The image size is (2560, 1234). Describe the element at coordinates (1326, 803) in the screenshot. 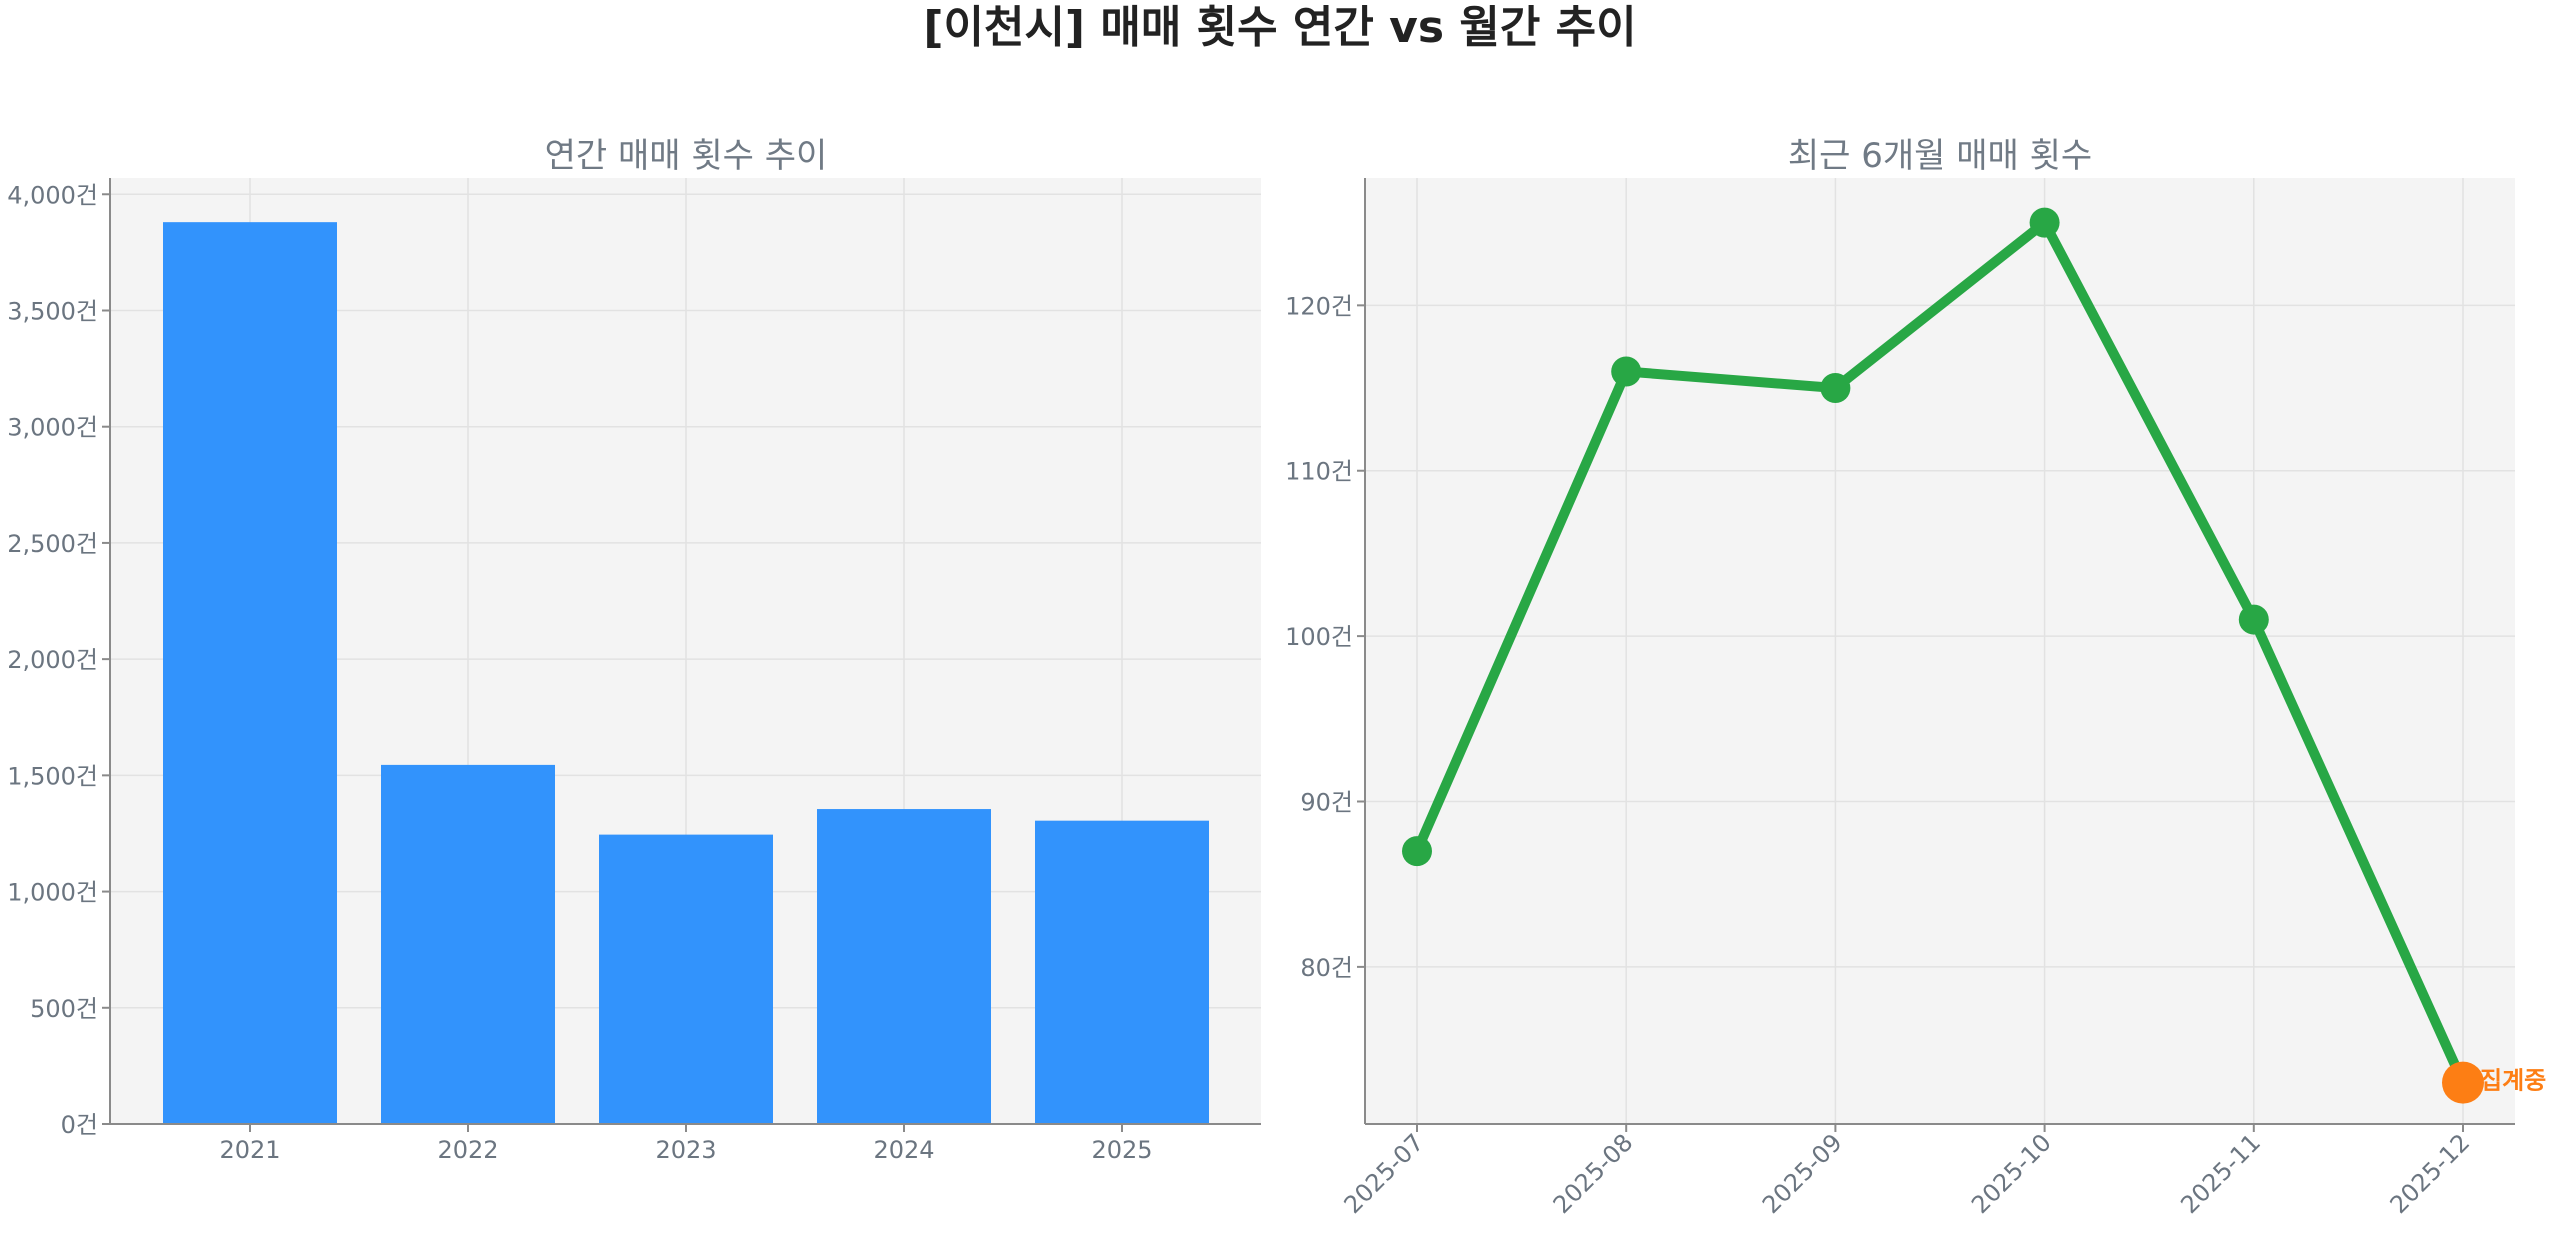

I see `monthly-y-tick-label: 90건` at that location.